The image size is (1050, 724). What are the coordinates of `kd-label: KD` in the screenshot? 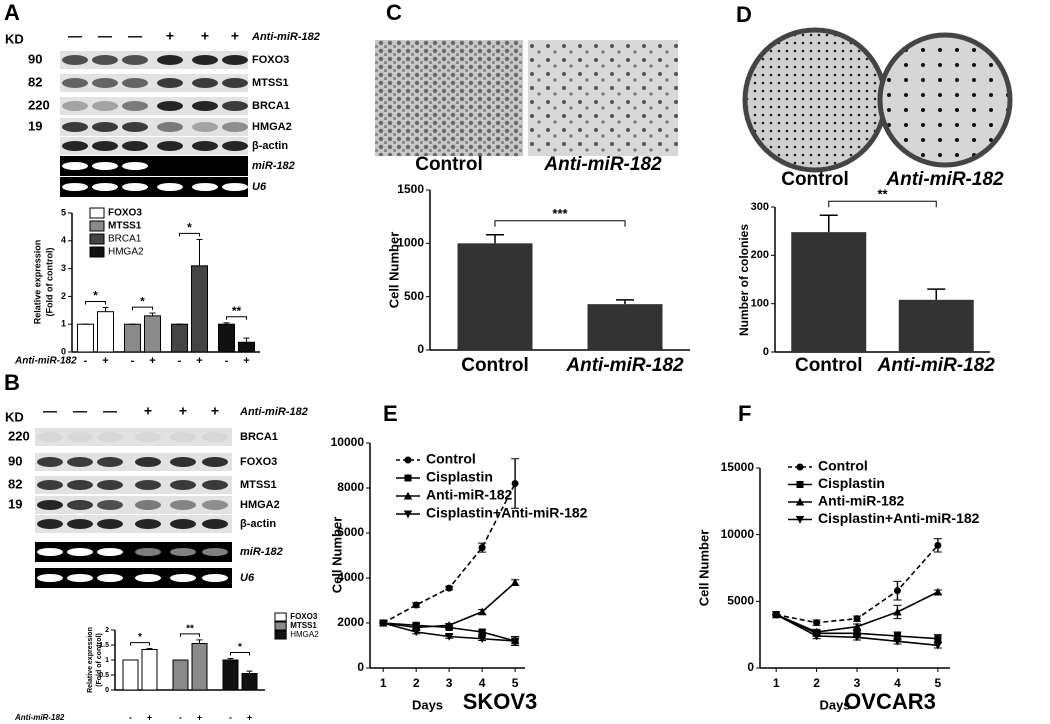 It's located at (14, 416).